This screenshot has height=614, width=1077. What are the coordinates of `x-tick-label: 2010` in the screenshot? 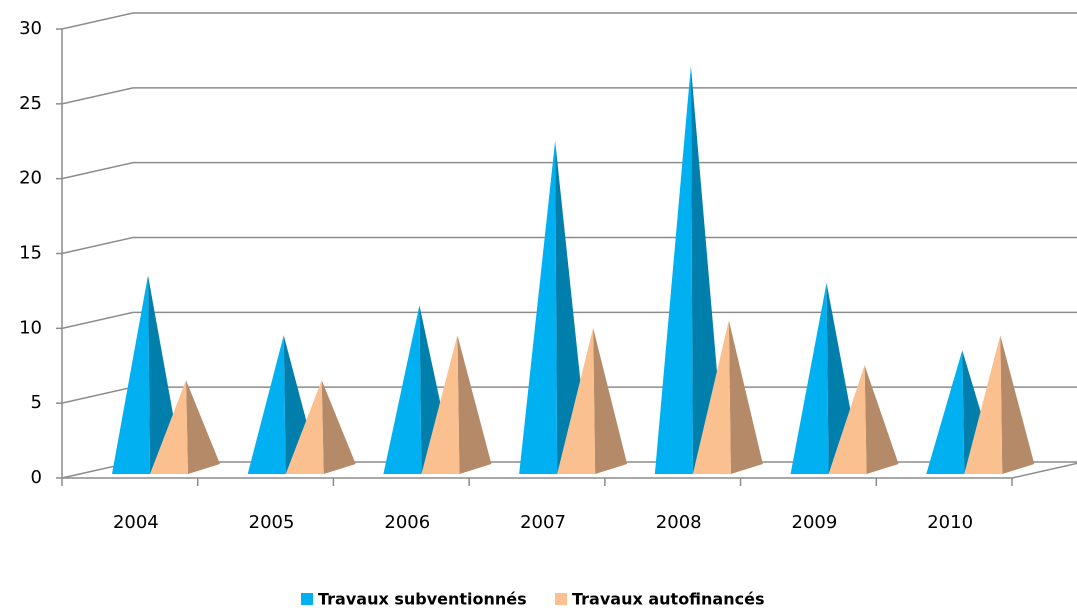 It's located at (950, 522).